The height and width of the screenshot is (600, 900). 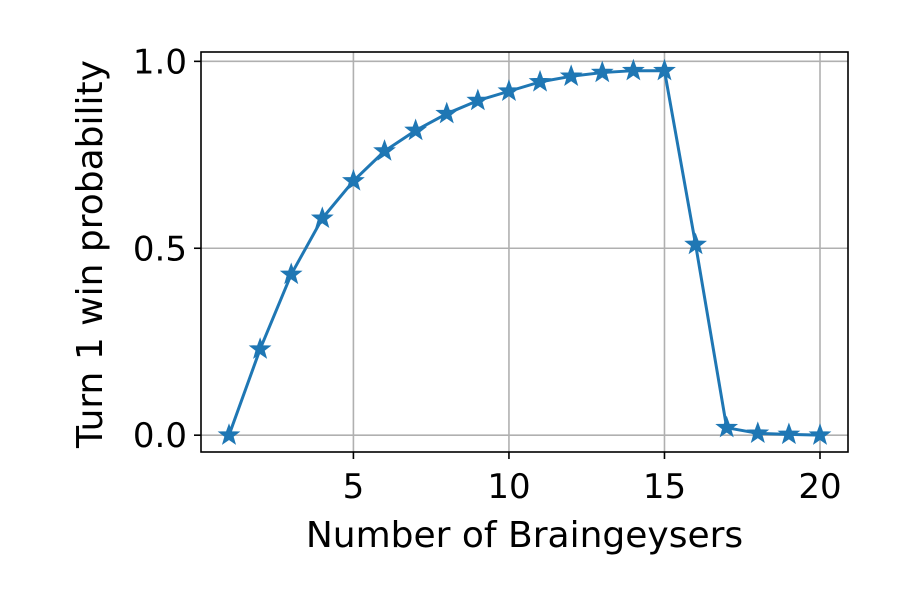 I want to click on x-tick-label: 15, so click(x=664, y=487).